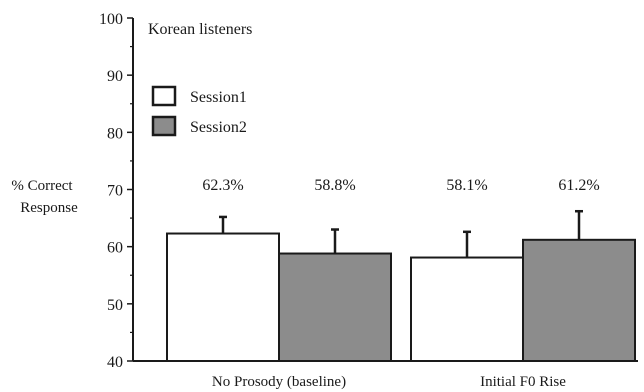  I want to click on legend: Session1 Session2, so click(199, 111).